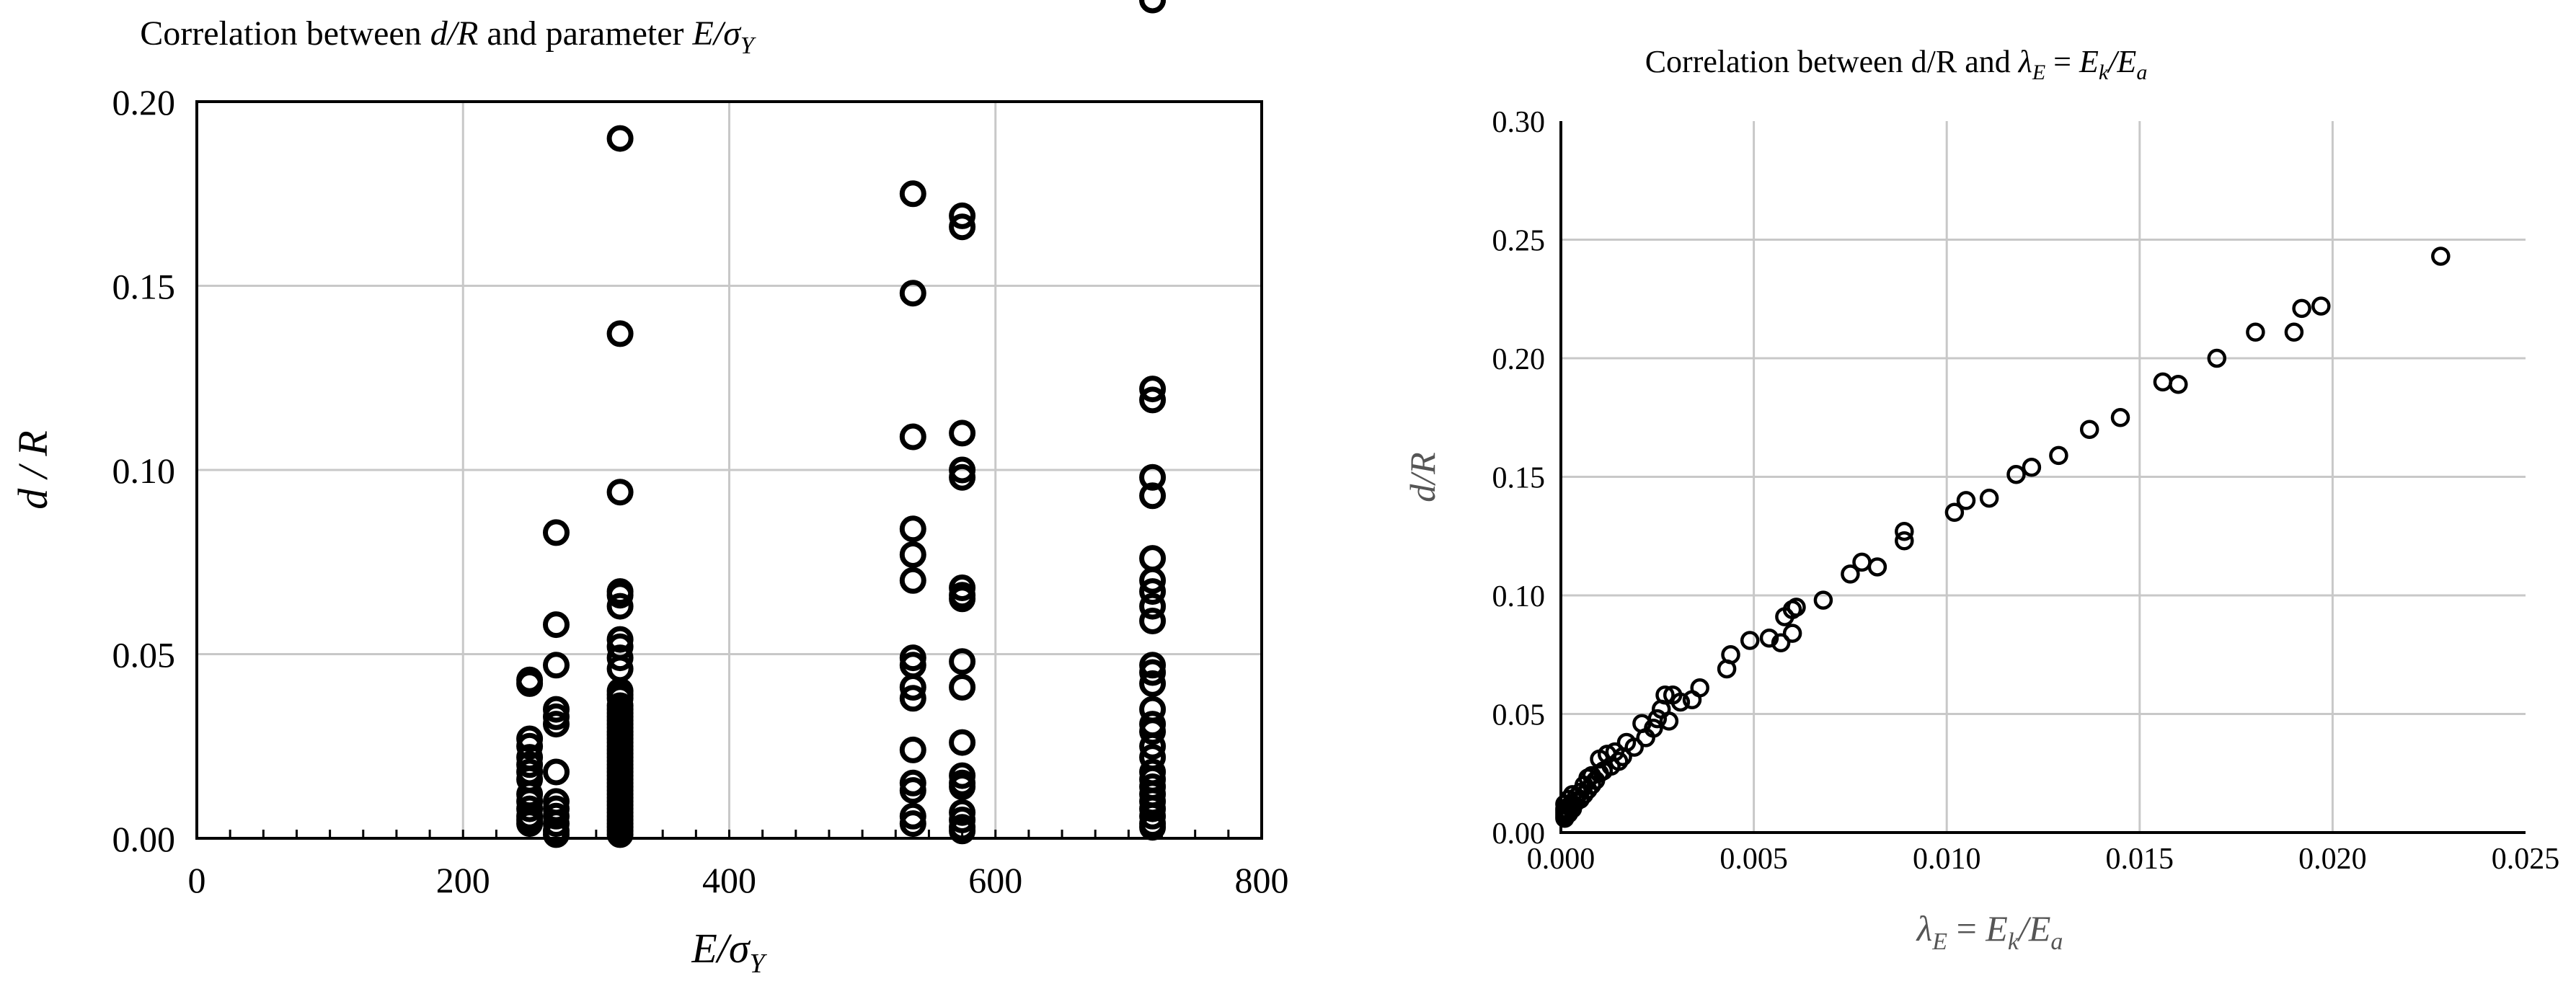 This screenshot has width=2576, height=994. I want to click on y-axis-label-right: d/R, so click(1422, 477).